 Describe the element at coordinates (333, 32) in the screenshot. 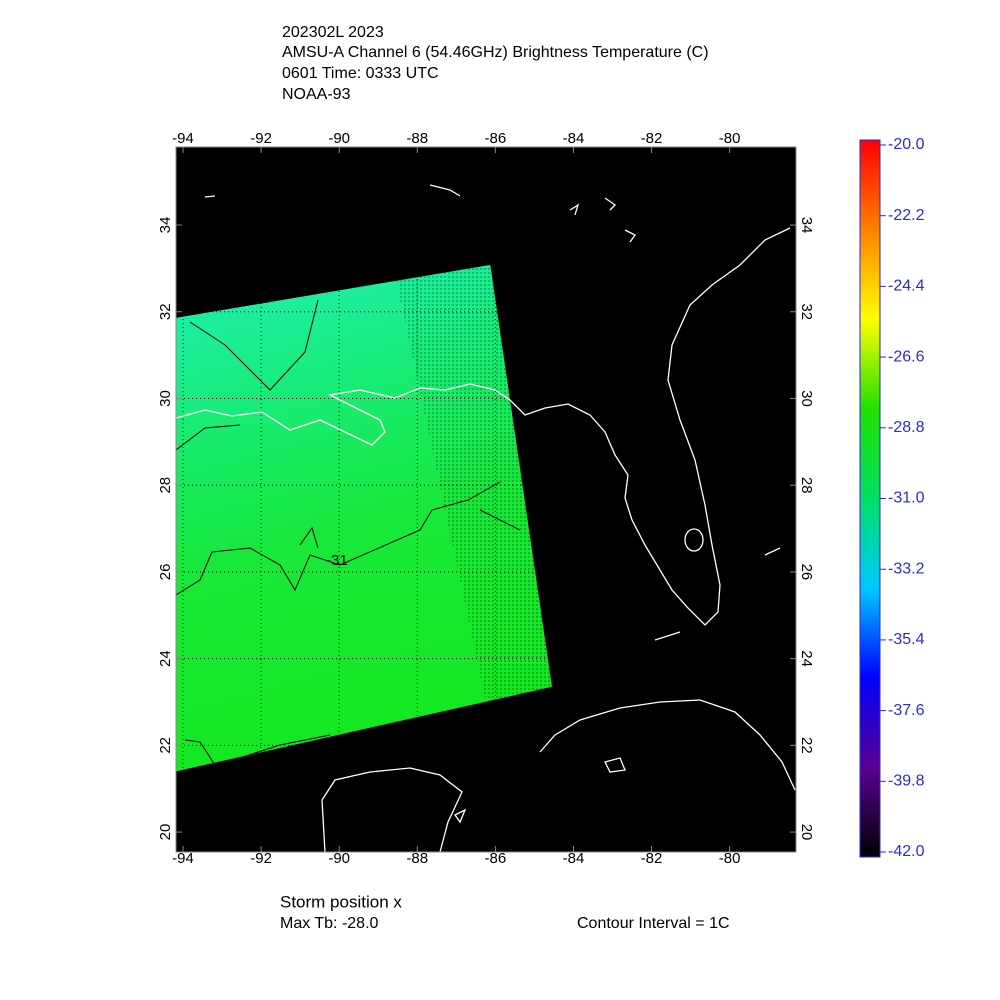

I see `title-line: 202302L 2023` at that location.